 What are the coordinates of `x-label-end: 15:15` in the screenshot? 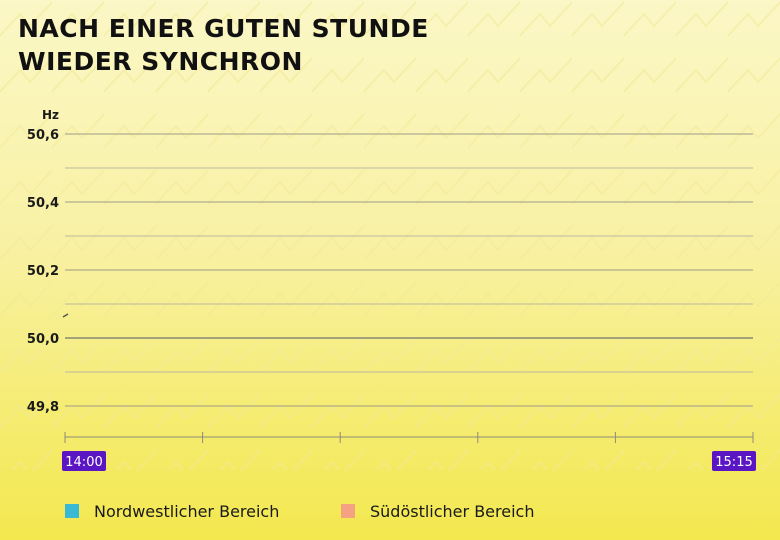 It's located at (733, 462).